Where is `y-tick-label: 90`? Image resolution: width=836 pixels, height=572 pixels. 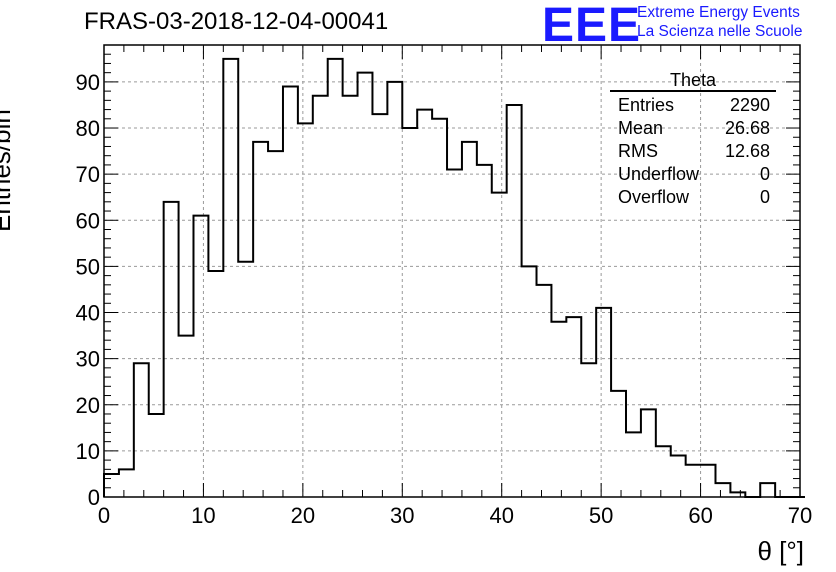 y-tick-label: 90 is located at coordinates (88, 82).